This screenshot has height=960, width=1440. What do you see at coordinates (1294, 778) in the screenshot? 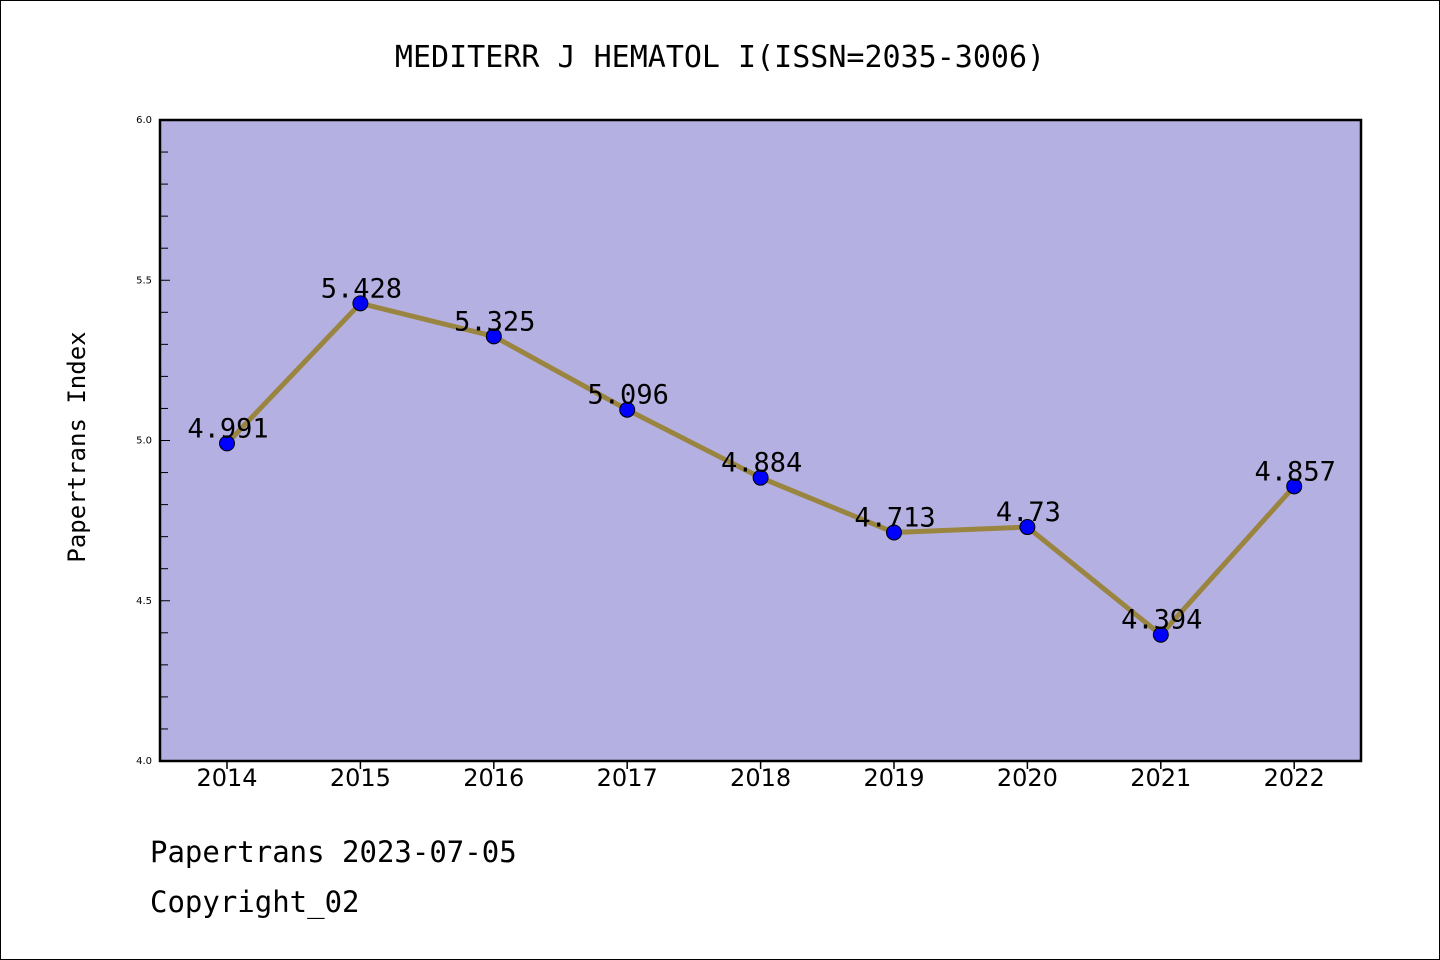
I see `x-tick-label: 2022` at bounding box center [1294, 778].